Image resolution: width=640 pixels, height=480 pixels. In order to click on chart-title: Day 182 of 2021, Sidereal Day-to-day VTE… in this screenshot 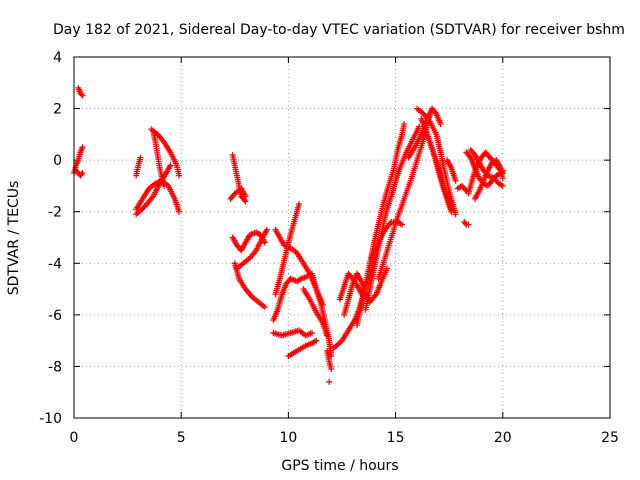, I will do `click(339, 30)`.